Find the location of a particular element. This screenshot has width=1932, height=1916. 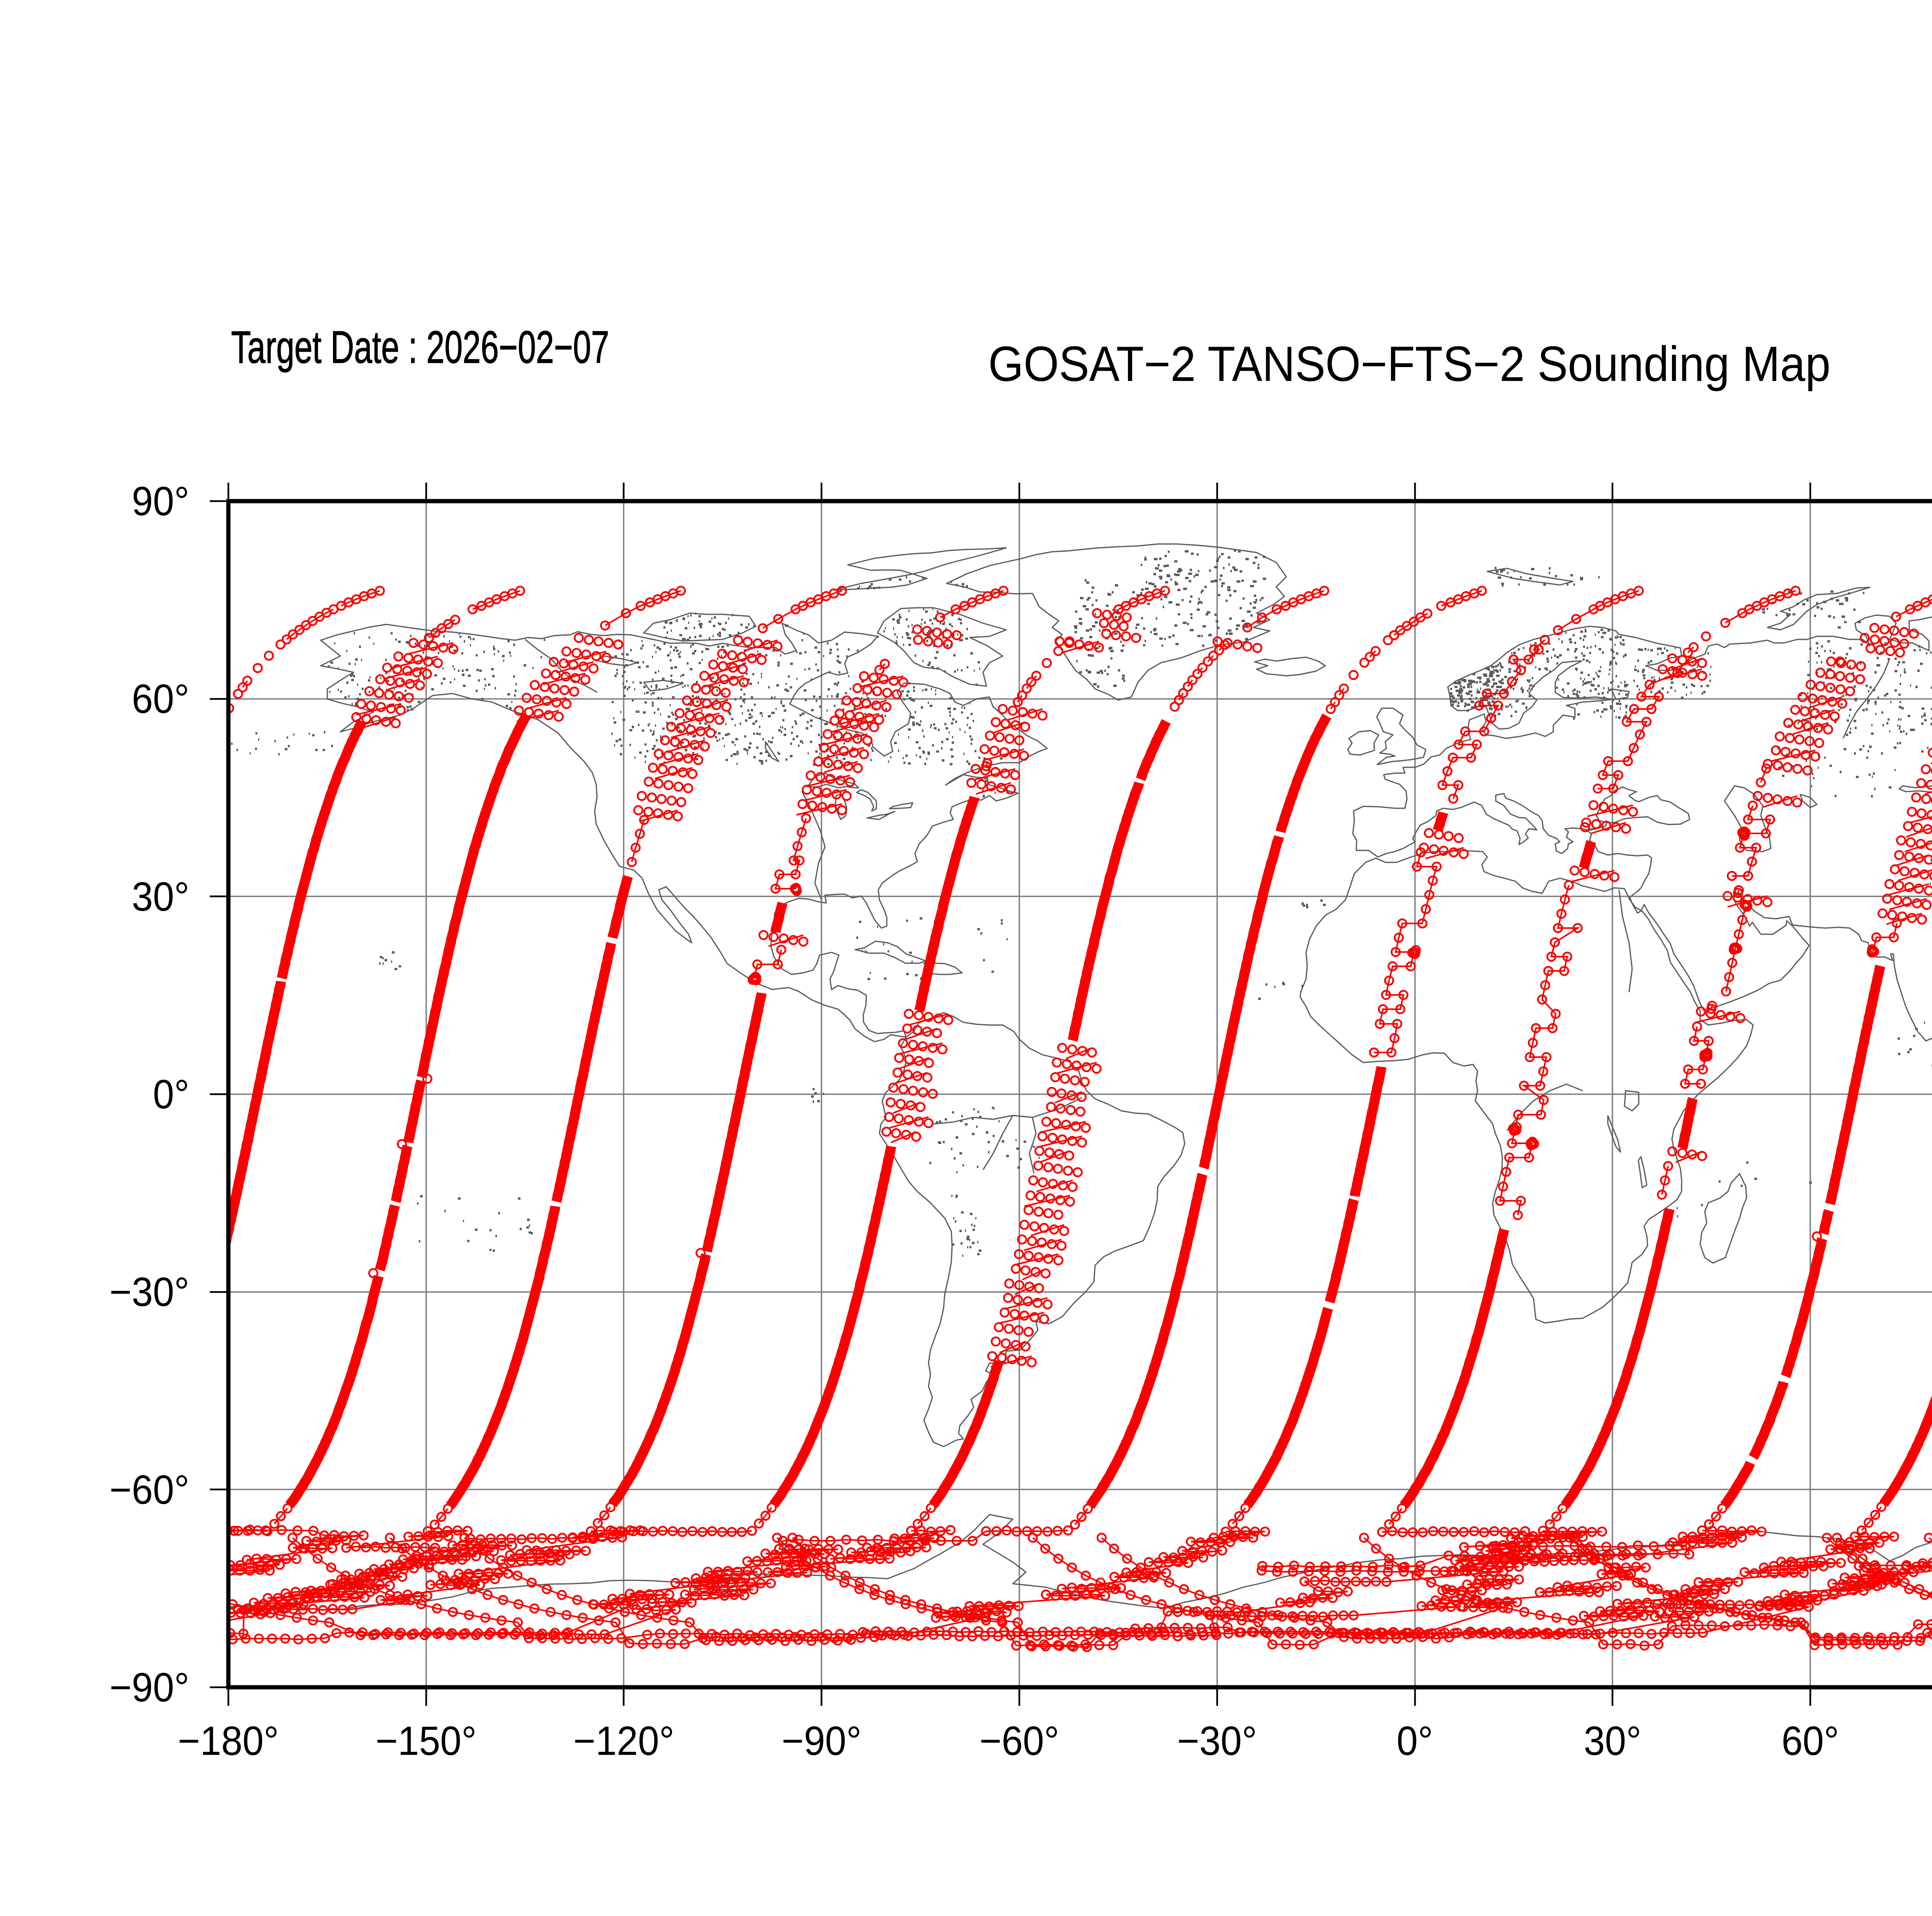

svg-text: −180° is located at coordinates (228, 1741).